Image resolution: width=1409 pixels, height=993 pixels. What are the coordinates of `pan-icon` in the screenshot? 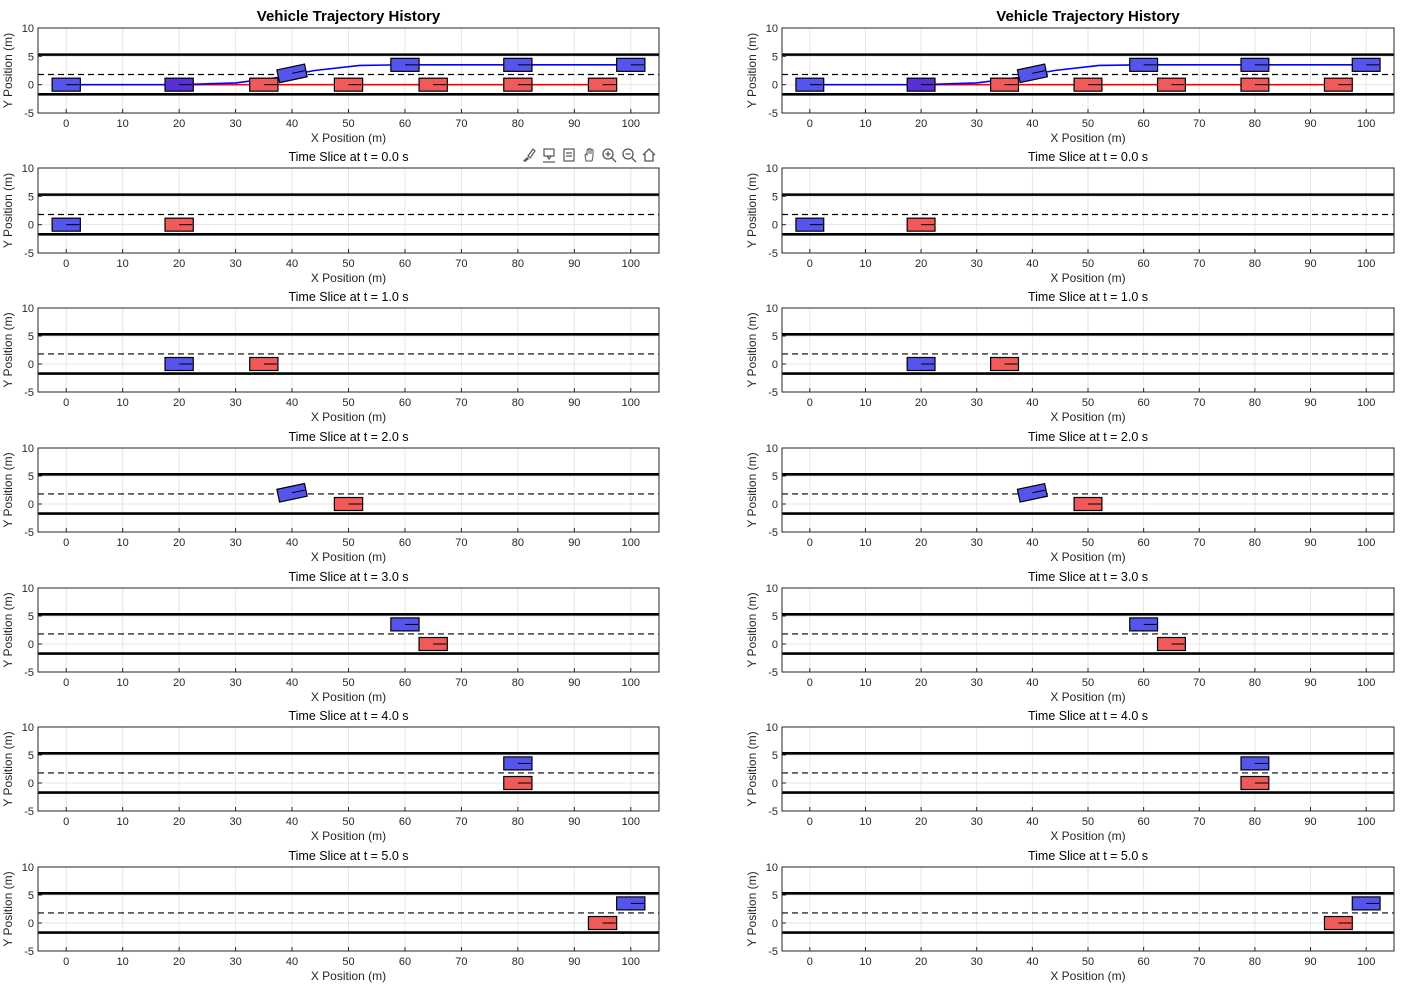 It's located at (589, 154).